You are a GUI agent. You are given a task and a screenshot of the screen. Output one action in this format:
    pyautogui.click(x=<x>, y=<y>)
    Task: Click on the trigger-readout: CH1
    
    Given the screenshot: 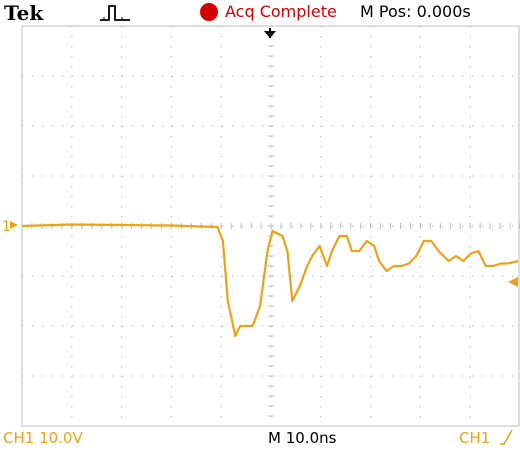 What is the action you would take?
    pyautogui.click(x=486, y=438)
    